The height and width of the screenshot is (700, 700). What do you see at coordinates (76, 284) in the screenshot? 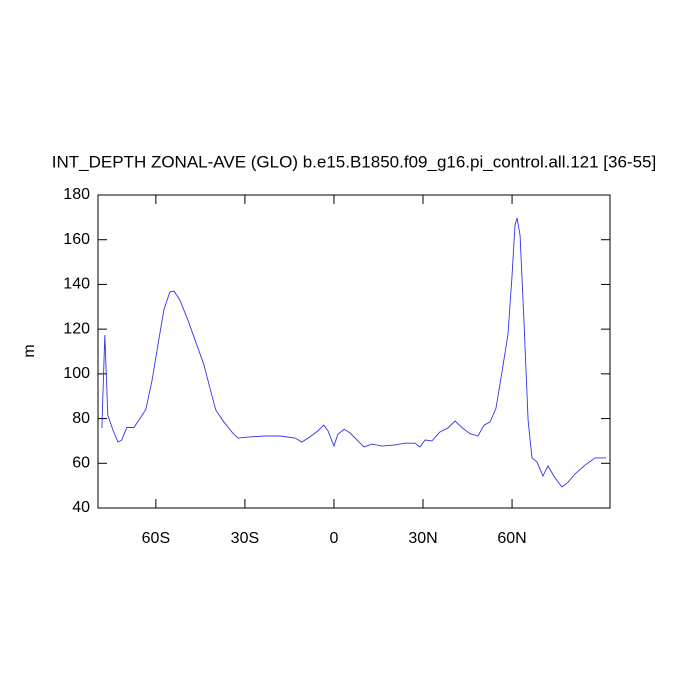
I see `y-tick-label: 140` at bounding box center [76, 284].